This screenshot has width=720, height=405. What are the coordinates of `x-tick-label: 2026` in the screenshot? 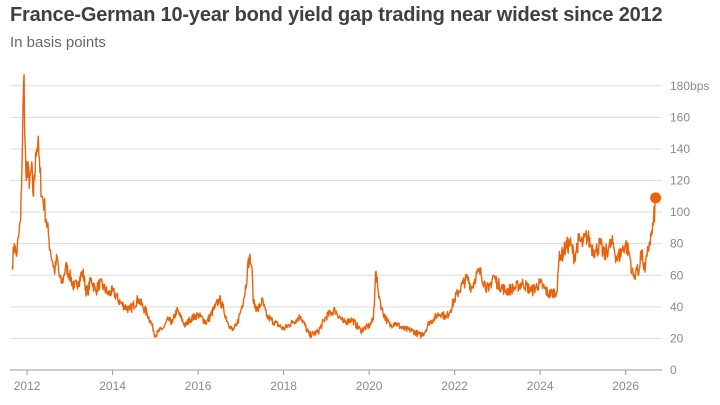 It's located at (625, 386).